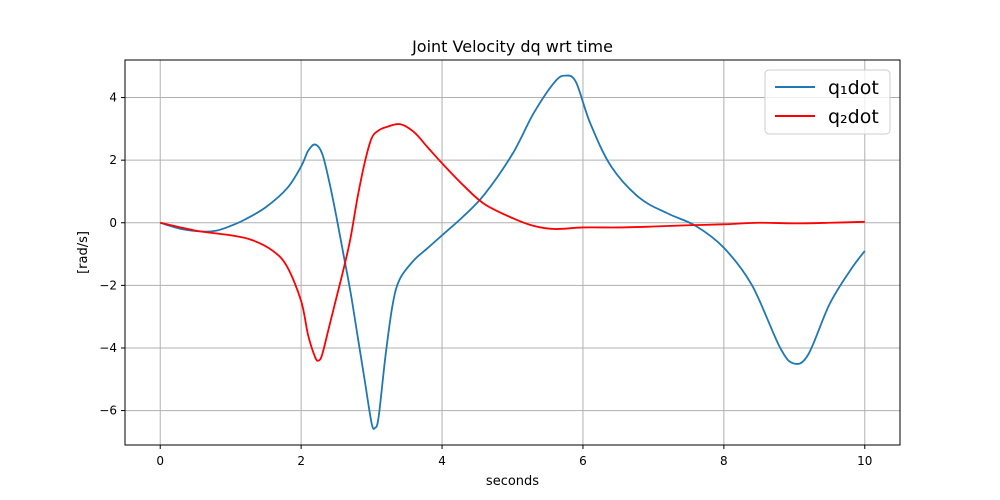  What do you see at coordinates (83, 252) in the screenshot?
I see `y-axis-label: [rad/s]` at bounding box center [83, 252].